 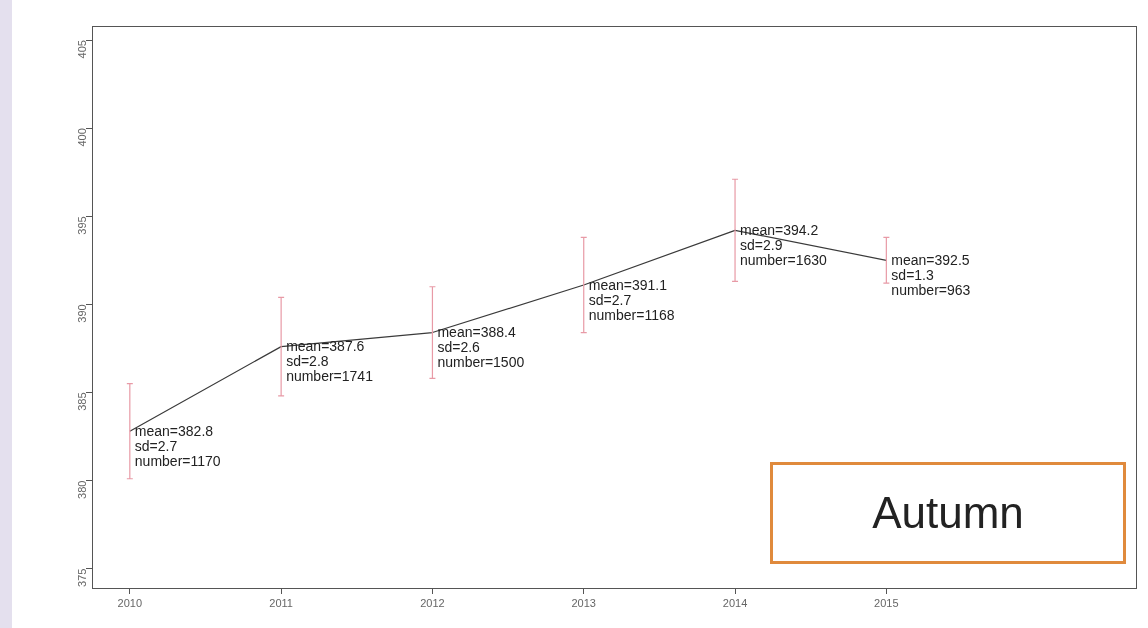 I want to click on y-tick-label: 380, so click(x=82, y=489).